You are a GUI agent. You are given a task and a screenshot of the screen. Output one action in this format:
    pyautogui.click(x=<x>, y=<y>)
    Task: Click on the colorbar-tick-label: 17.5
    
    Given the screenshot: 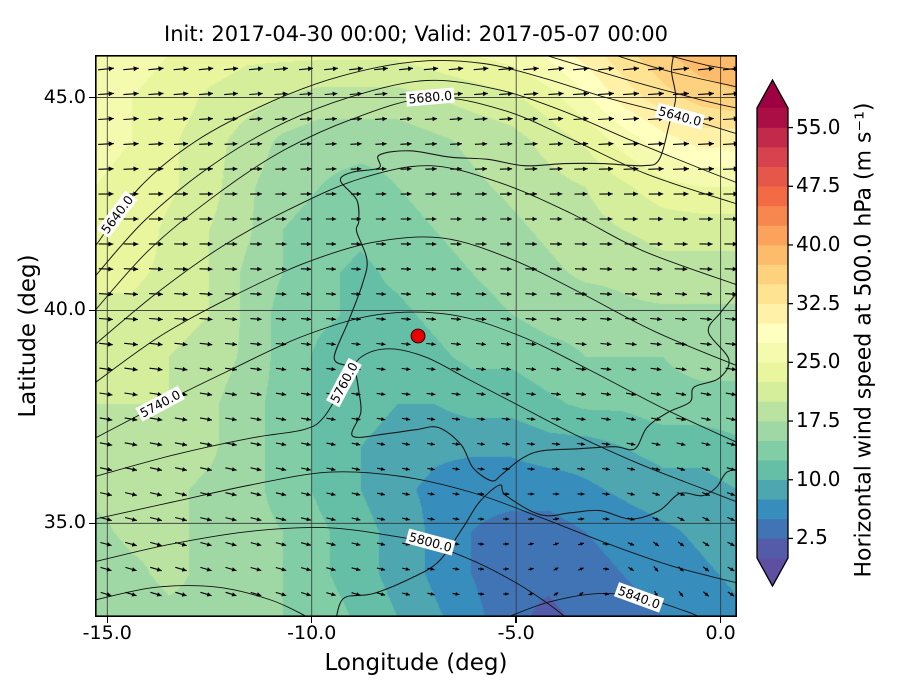 What is the action you would take?
    pyautogui.click(x=818, y=420)
    